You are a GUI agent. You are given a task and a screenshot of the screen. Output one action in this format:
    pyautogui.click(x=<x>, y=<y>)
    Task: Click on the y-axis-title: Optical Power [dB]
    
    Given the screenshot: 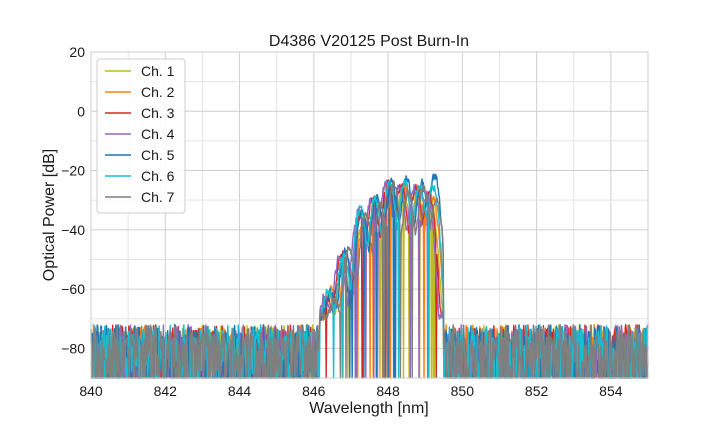 What is the action you would take?
    pyautogui.click(x=49, y=215)
    